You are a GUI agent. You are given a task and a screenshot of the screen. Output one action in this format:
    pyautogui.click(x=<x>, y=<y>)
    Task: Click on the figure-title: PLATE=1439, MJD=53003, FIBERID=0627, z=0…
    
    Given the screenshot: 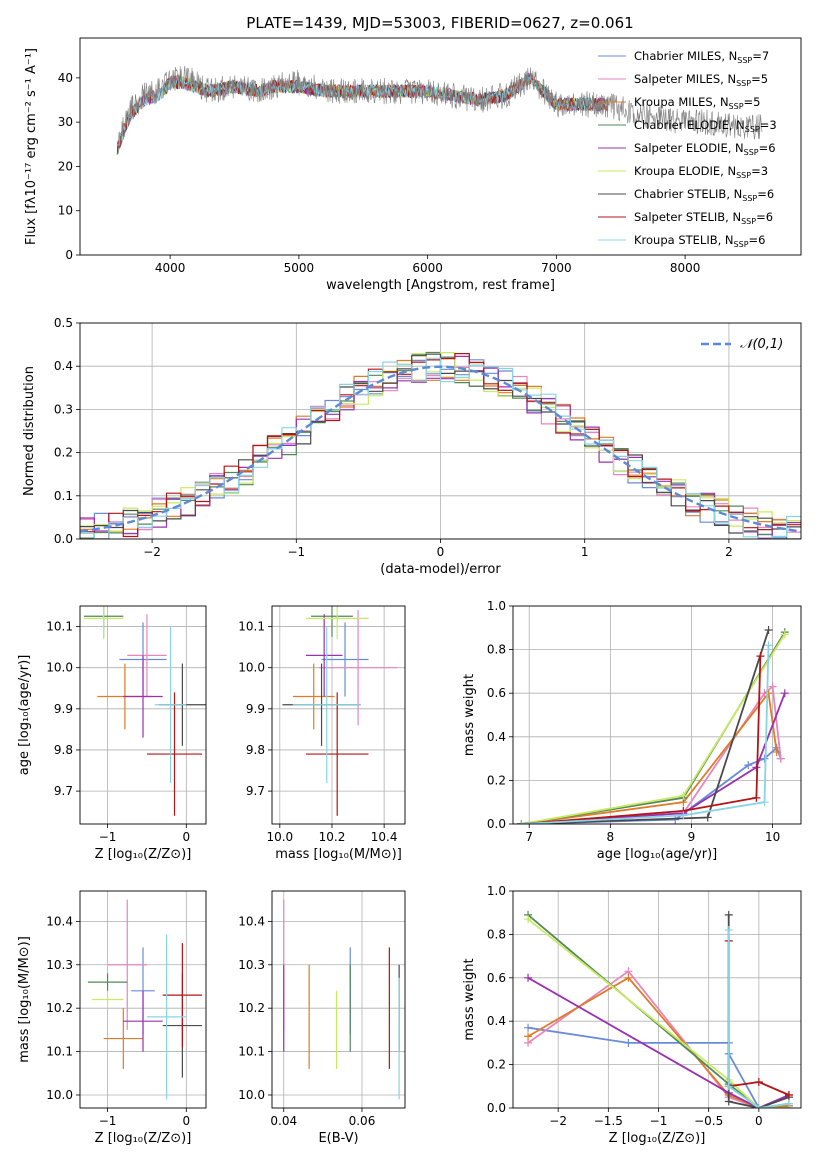 What is the action you would take?
    pyautogui.click(x=439, y=23)
    